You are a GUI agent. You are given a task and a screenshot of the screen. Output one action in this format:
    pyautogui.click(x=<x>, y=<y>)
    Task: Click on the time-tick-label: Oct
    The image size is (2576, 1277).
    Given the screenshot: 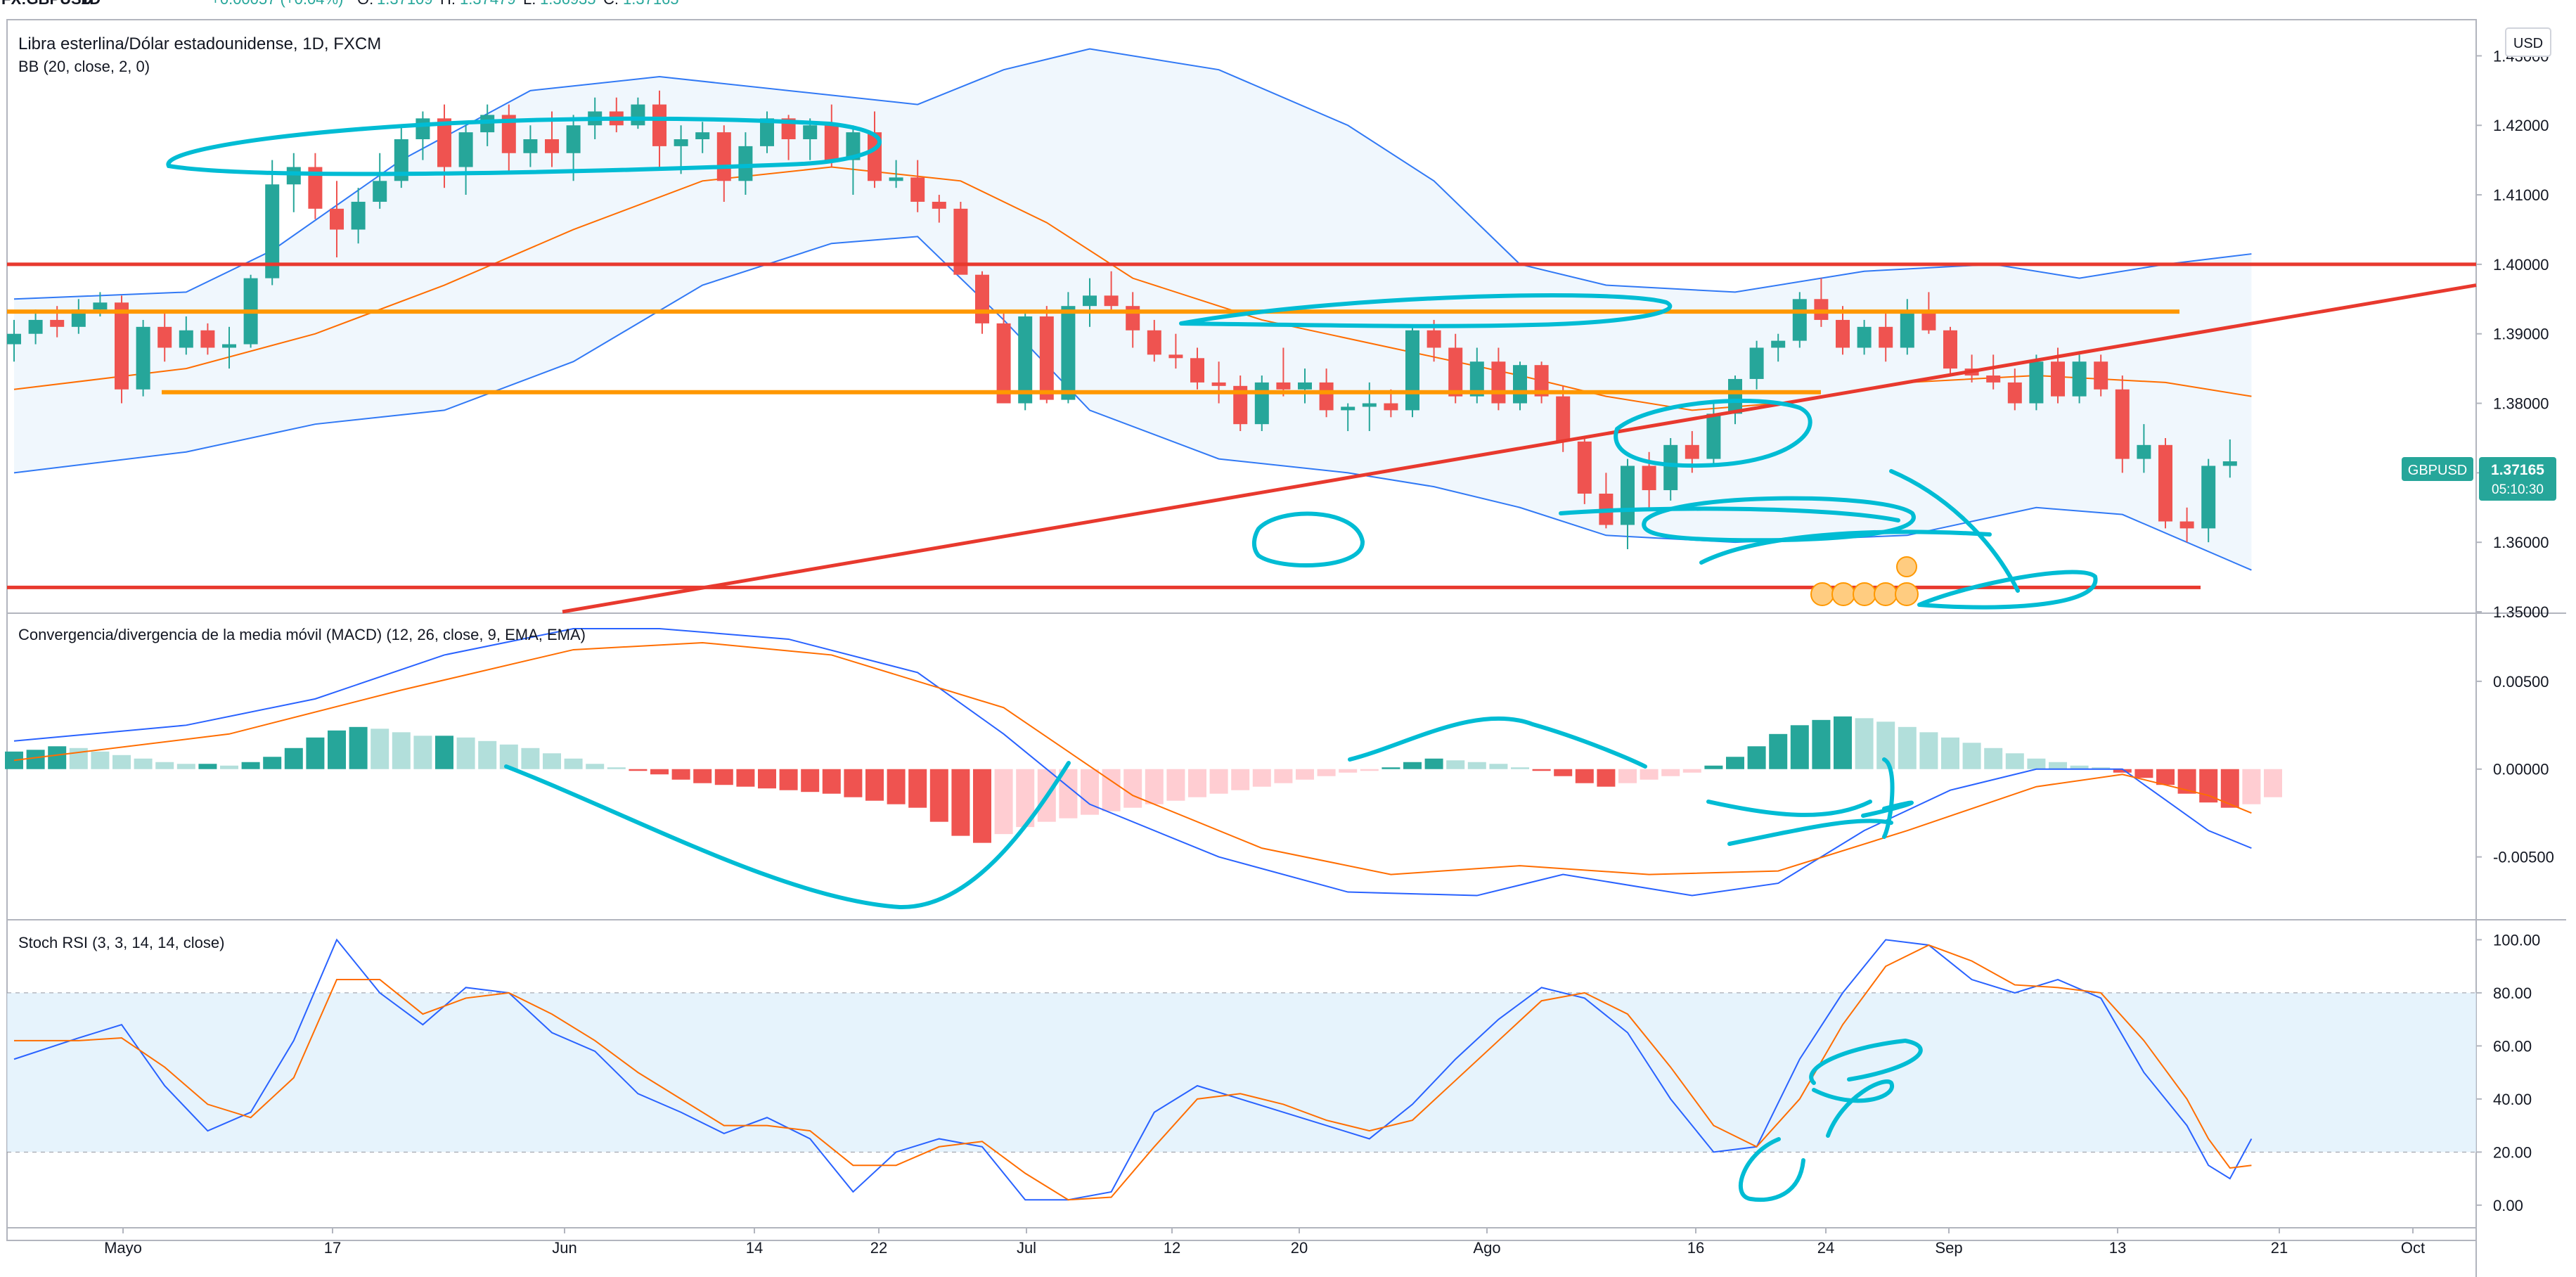 What is the action you would take?
    pyautogui.click(x=2413, y=1248)
    